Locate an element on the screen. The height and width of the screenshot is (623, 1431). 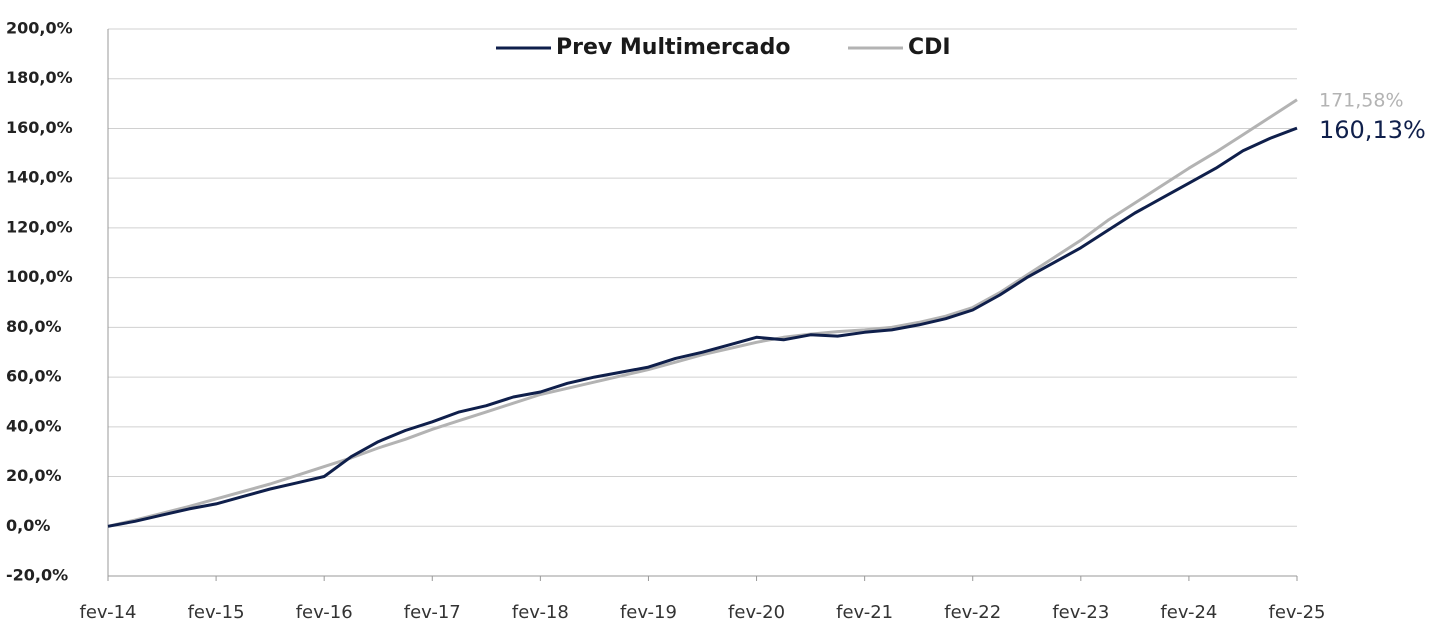
x-tick-label: fev-23 is located at coordinates (1080, 612).